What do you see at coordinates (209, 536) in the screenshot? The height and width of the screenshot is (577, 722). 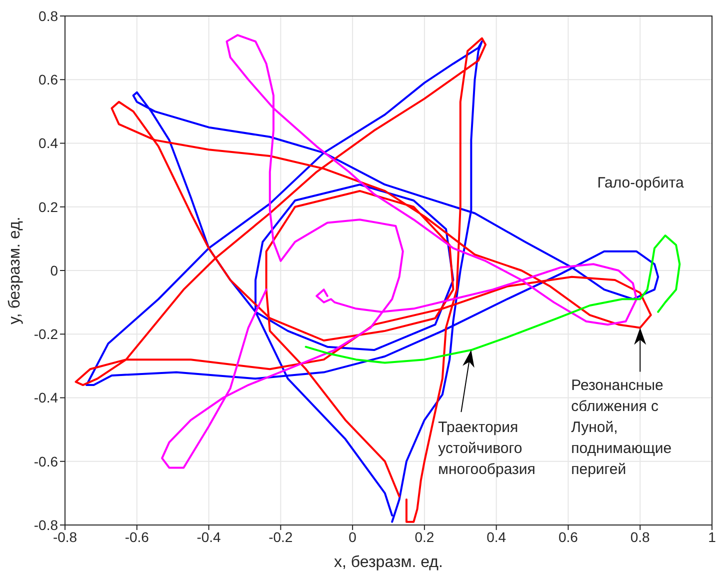 I see `x-tick-label: -0.4` at bounding box center [209, 536].